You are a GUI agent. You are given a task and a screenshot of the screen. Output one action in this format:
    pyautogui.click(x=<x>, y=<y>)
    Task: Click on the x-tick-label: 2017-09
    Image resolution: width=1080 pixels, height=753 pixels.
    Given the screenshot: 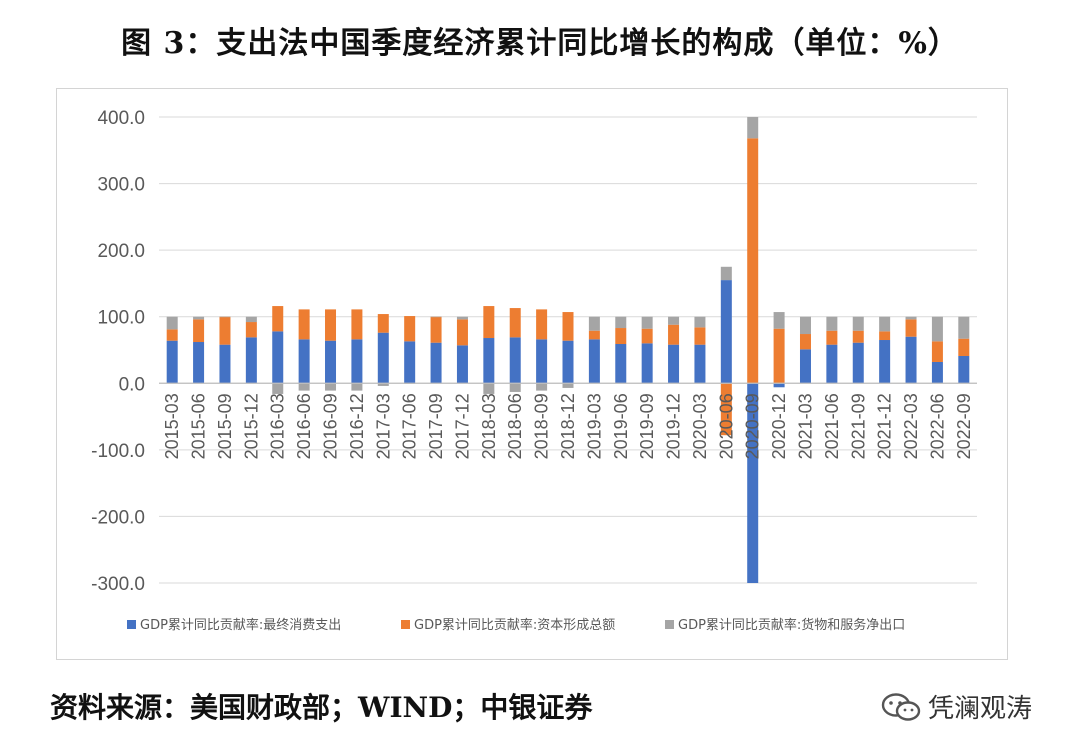 What is the action you would take?
    pyautogui.click(x=436, y=426)
    